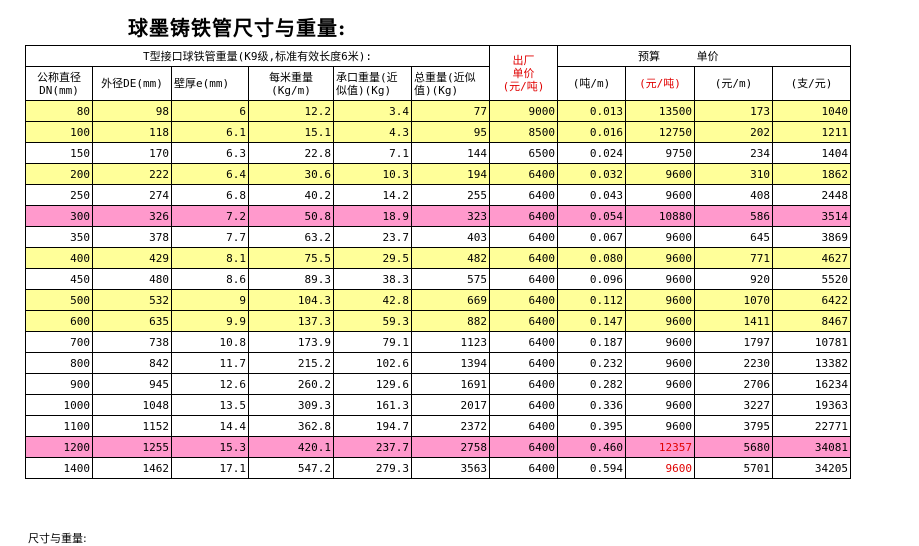 The image size is (919, 546). I want to click on col-dn-line1: 公称直径, so click(59, 77).